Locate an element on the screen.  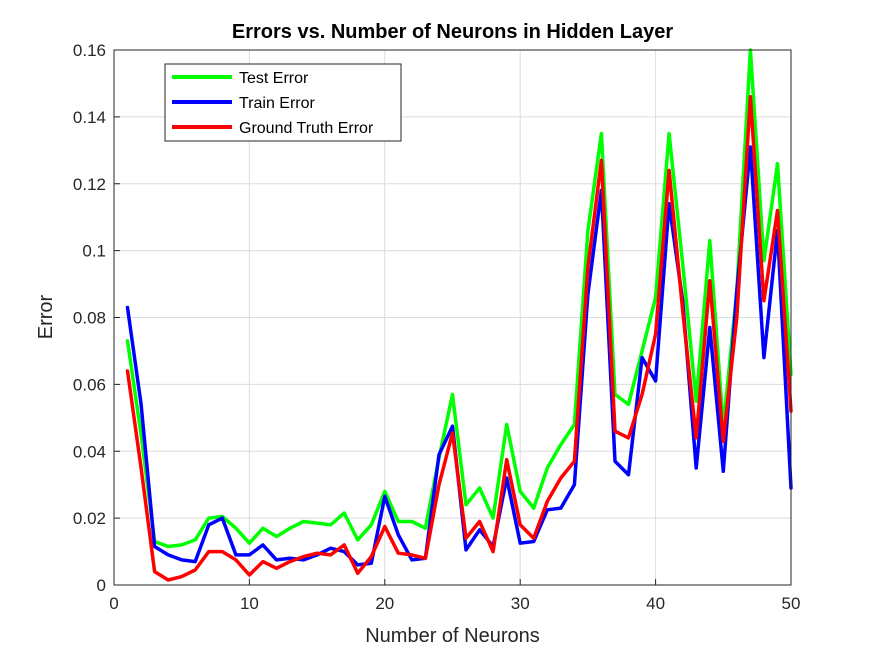
x-tick-label: 50 is located at coordinates (791, 603).